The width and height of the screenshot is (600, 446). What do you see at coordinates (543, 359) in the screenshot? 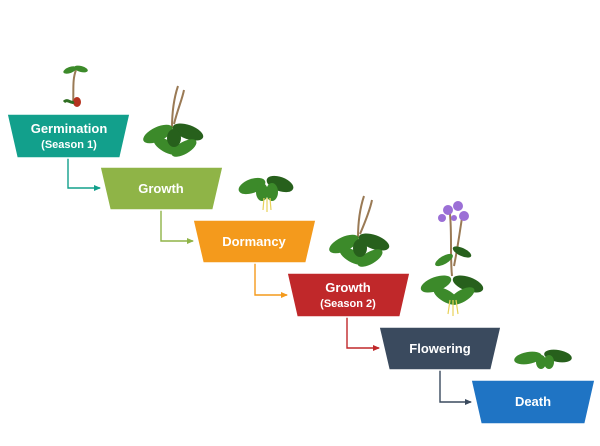
I see `dead-plant-icon` at bounding box center [543, 359].